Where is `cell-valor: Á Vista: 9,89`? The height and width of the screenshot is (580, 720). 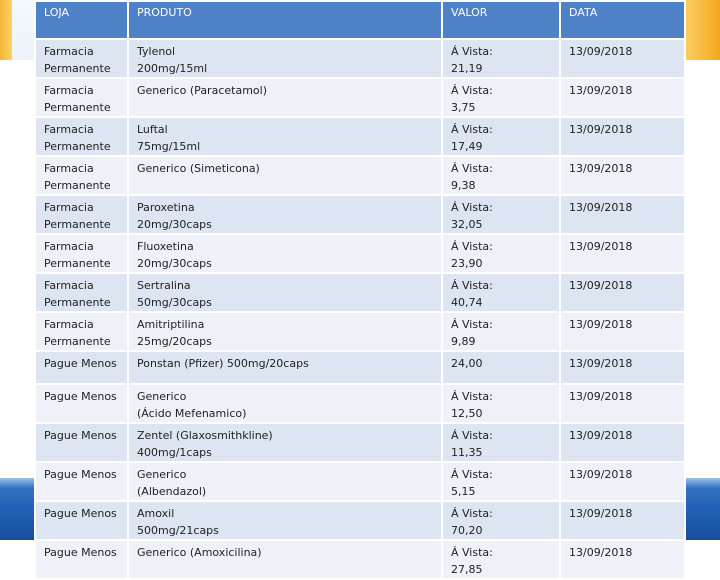 cell-valor: Á Vista: 9,89 is located at coordinates (501, 331).